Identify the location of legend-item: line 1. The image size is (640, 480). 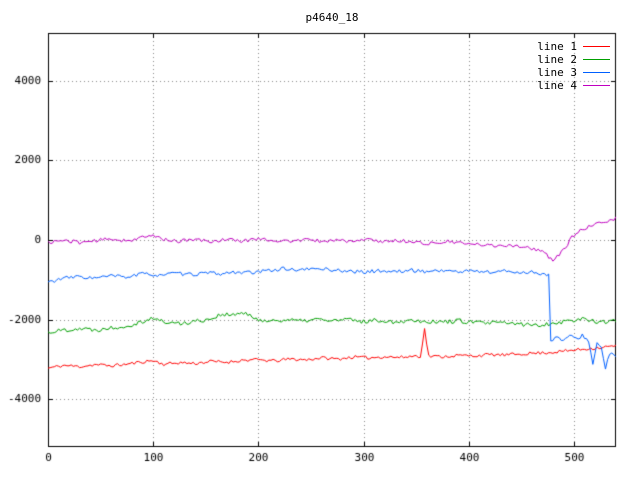
(573, 46).